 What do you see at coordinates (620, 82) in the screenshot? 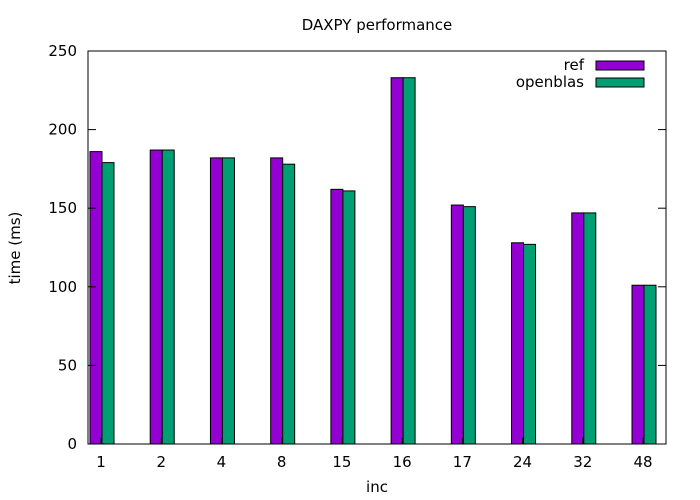
I see `legend-swatch-openblas` at bounding box center [620, 82].